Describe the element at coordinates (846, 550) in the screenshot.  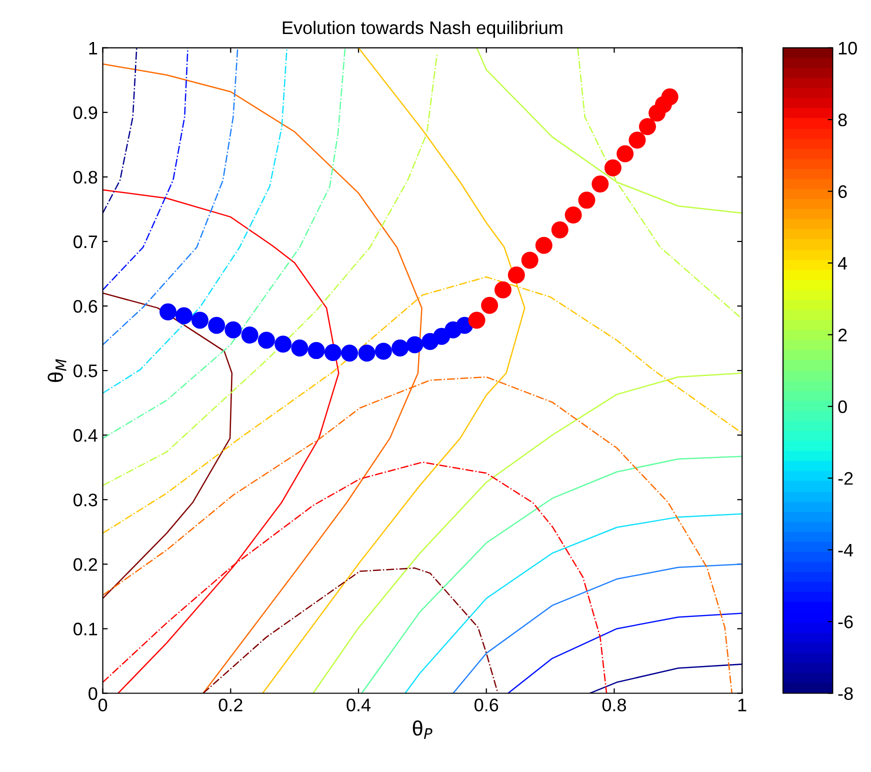
I see `color-bar-label: -4` at that location.